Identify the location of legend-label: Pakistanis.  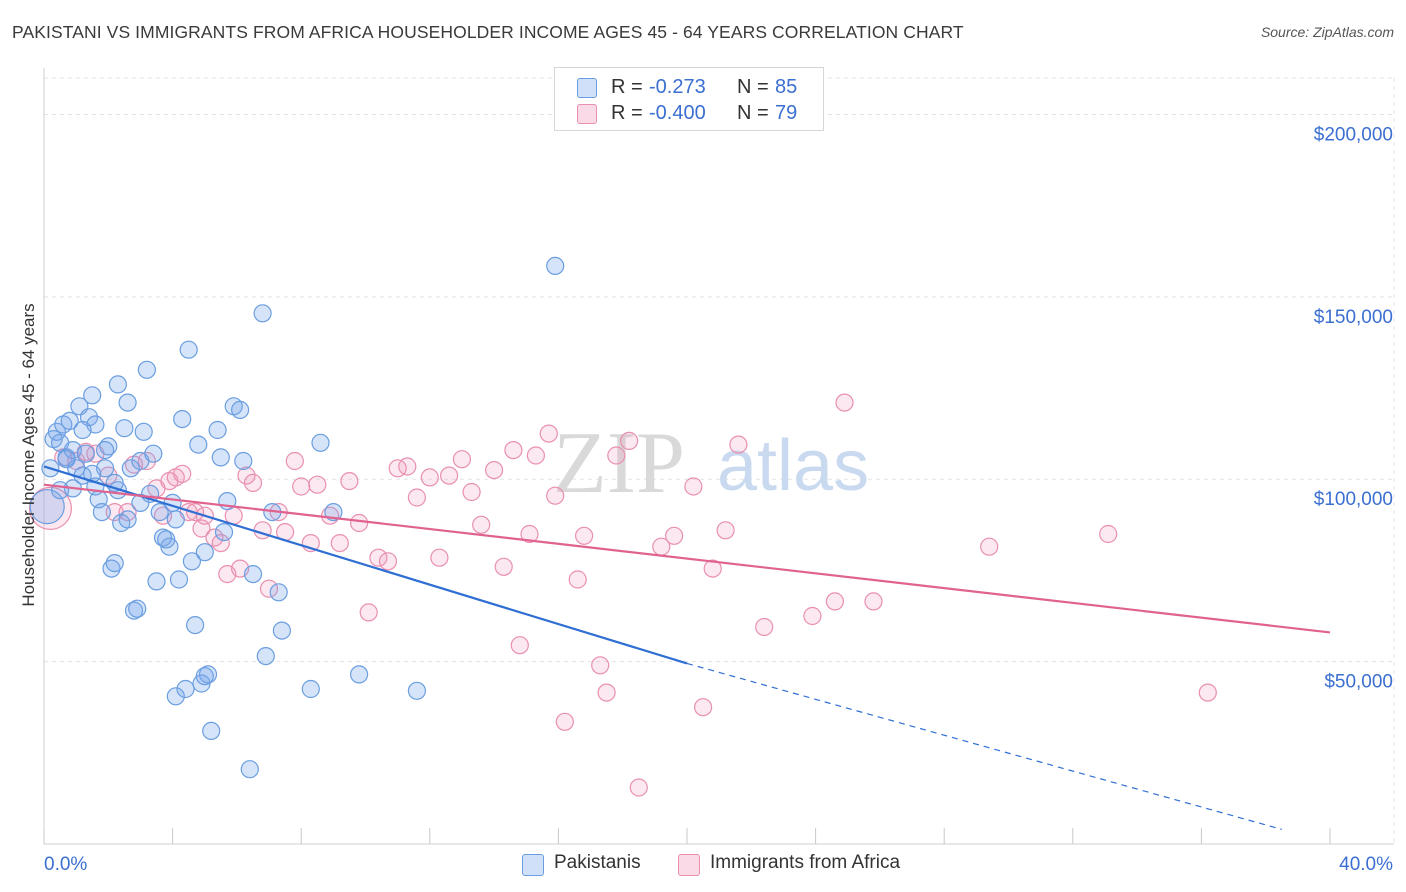
(597, 862).